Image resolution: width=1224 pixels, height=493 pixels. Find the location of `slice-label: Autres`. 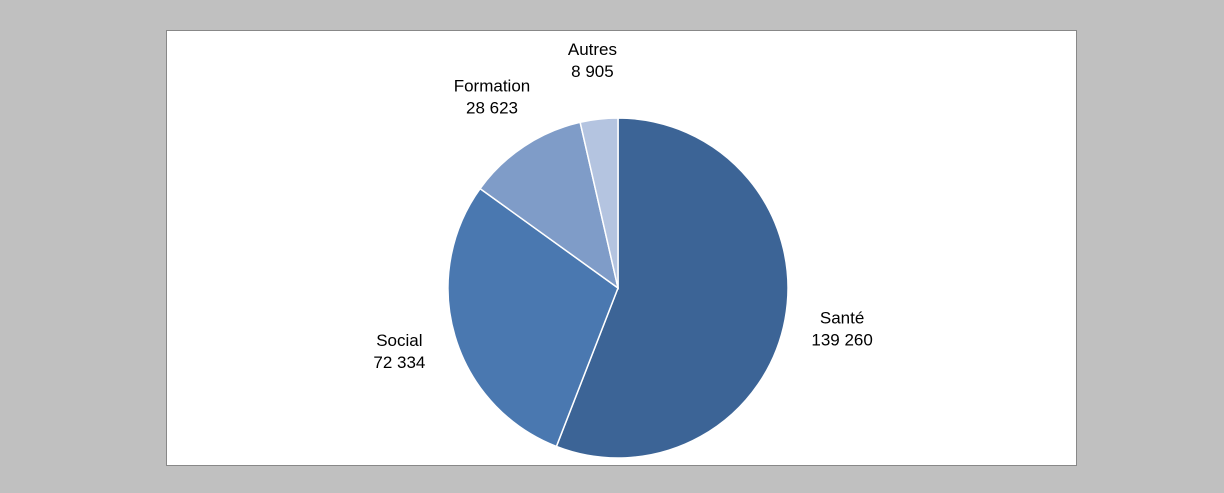

slice-label: Autres is located at coordinates (592, 49).